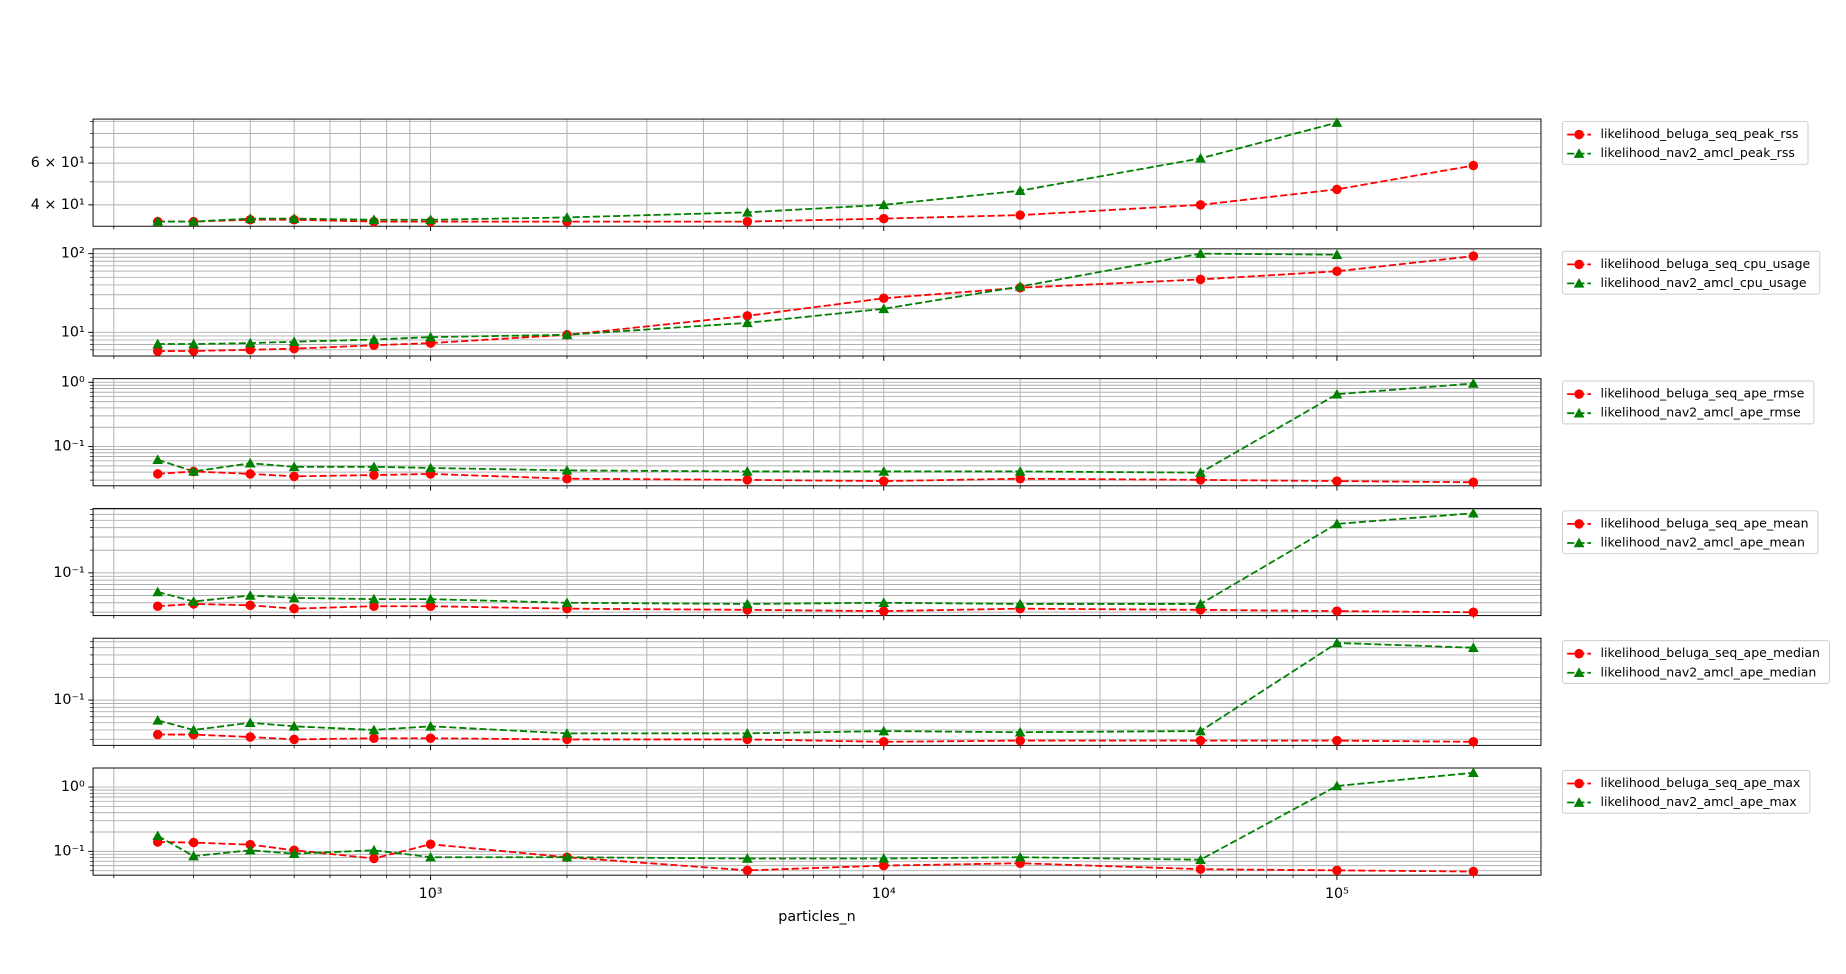 This screenshot has height=974, width=1846. I want to click on legend-label: likelihood_nav2_amcl_cpu_usage, so click(1704, 282).